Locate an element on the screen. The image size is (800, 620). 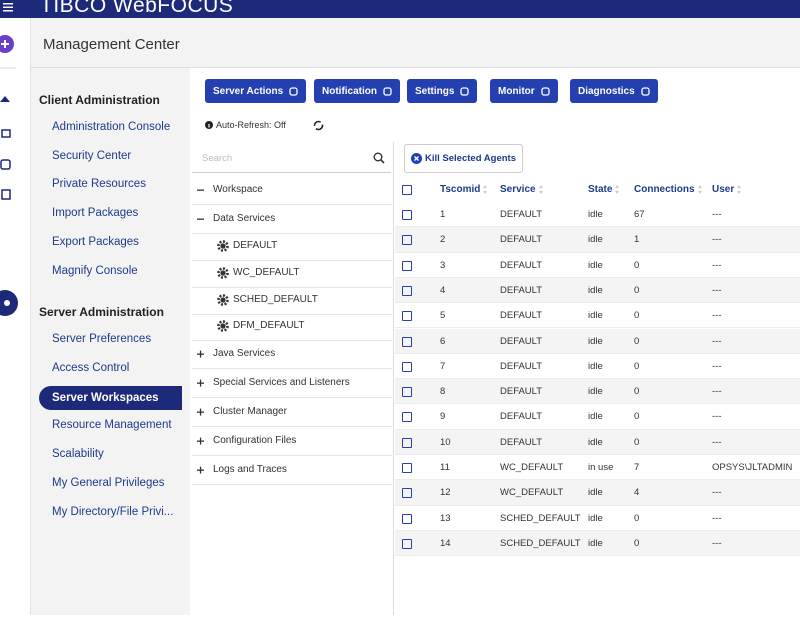
search-placeholder: Search is located at coordinates (217, 158).